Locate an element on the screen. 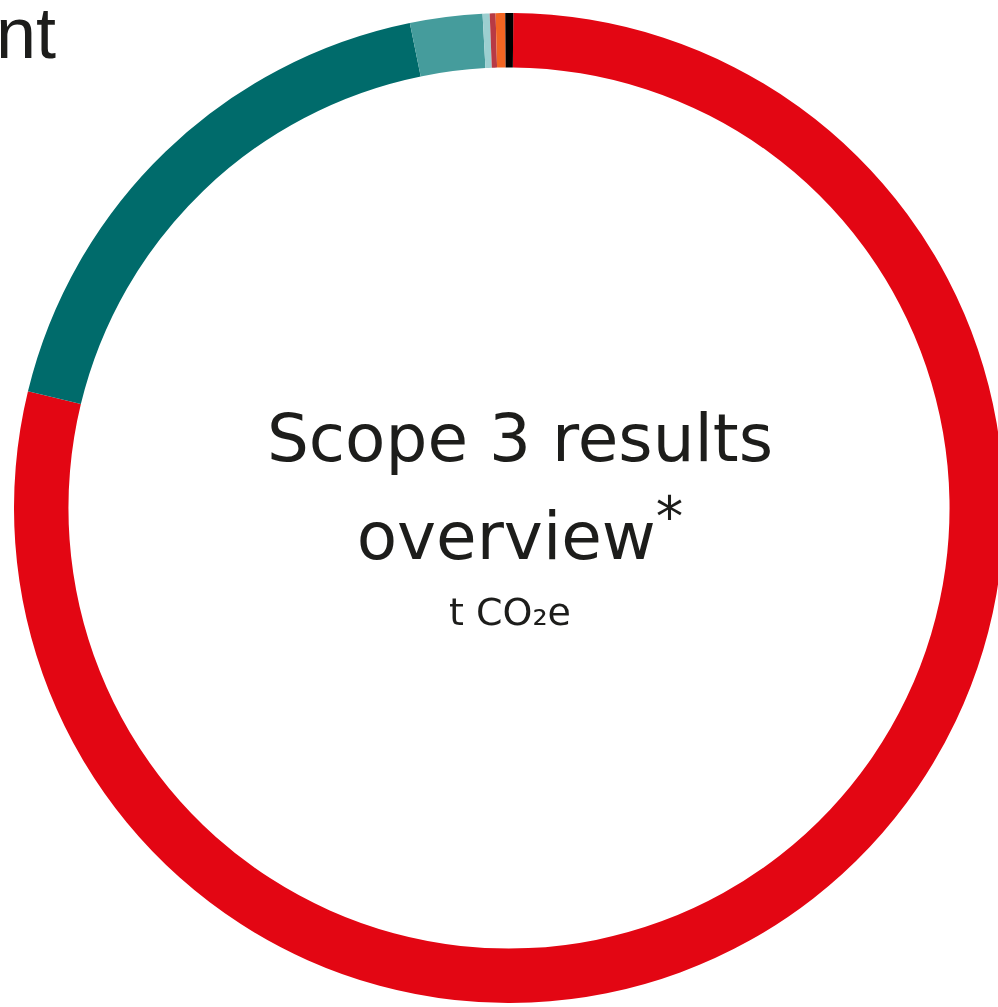 This screenshot has width=998, height=1007. text: Scope 3 results overview$^{*}$ is located at coordinates (520, 488).